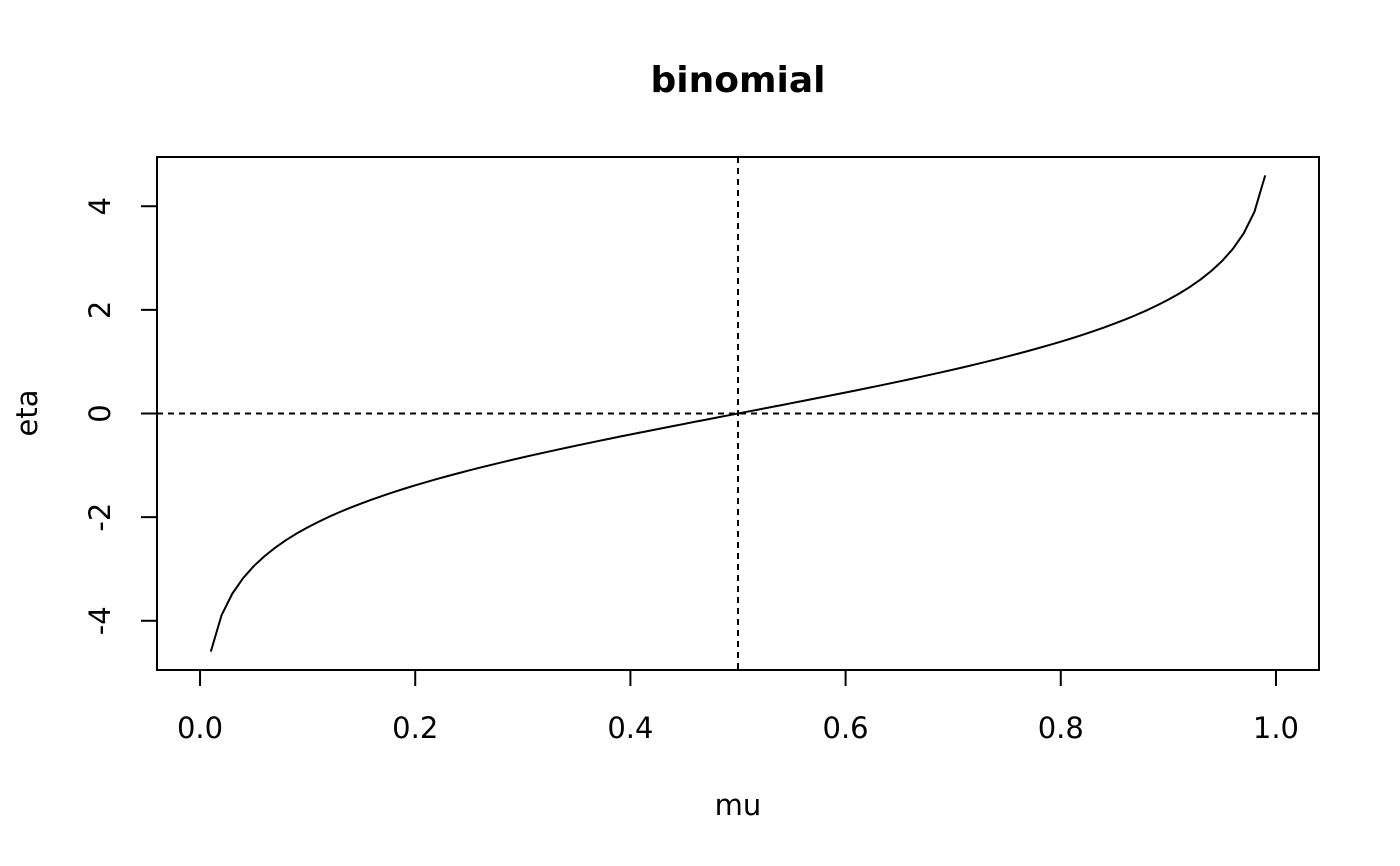 This screenshot has width=1400, height=866. I want to click on x-tick-label: 0.2, so click(415, 728).